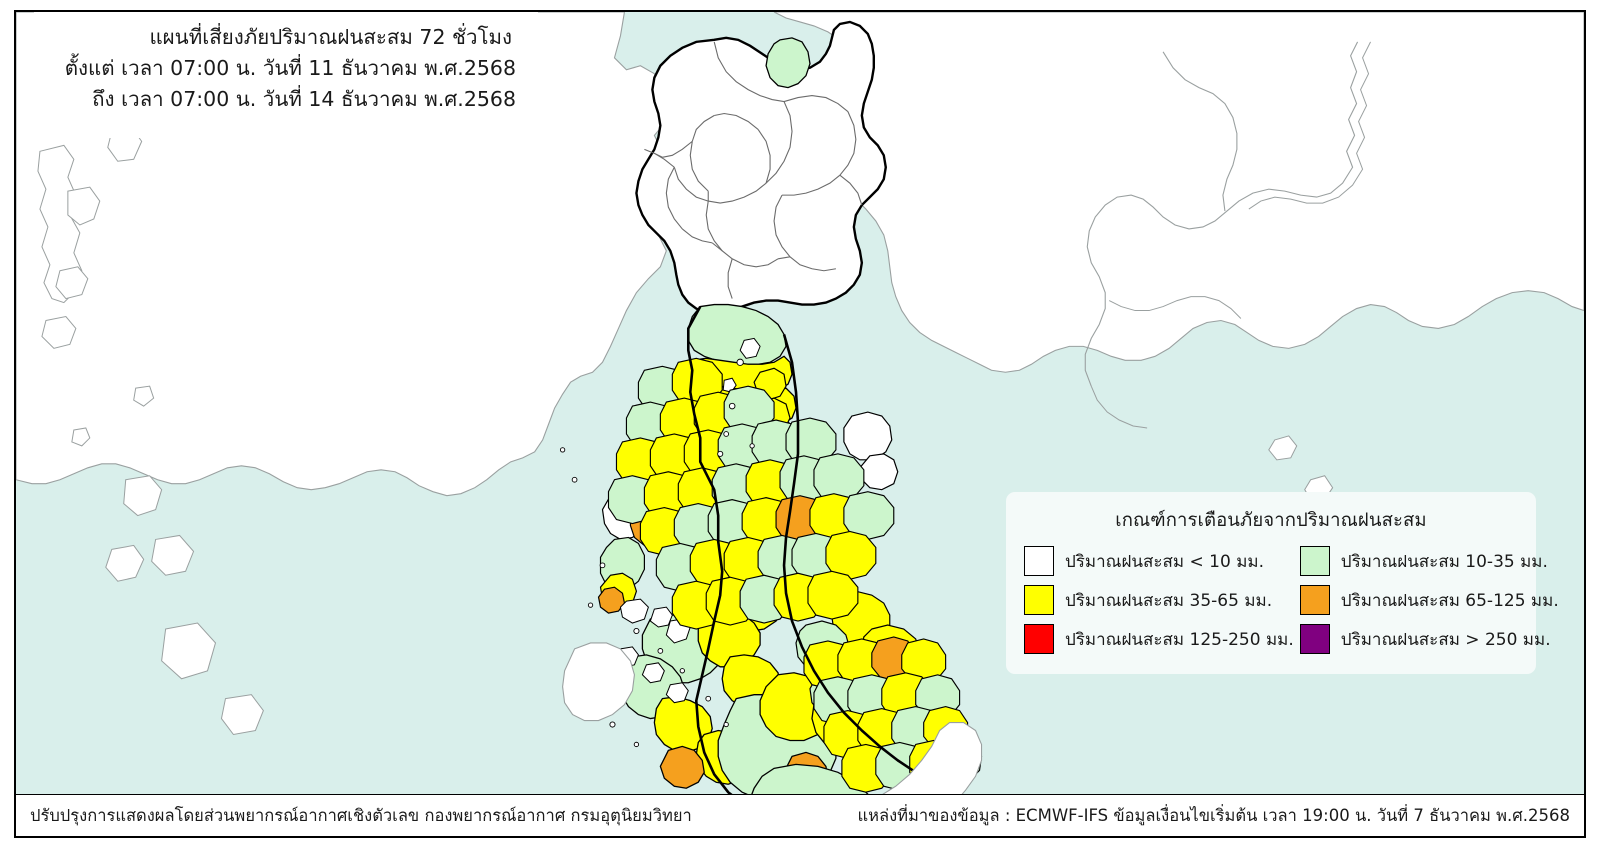 The width and height of the screenshot is (1600, 850). What do you see at coordinates (1200, 131) in the screenshot?
I see `border-line-west-neighbor` at bounding box center [1200, 131].